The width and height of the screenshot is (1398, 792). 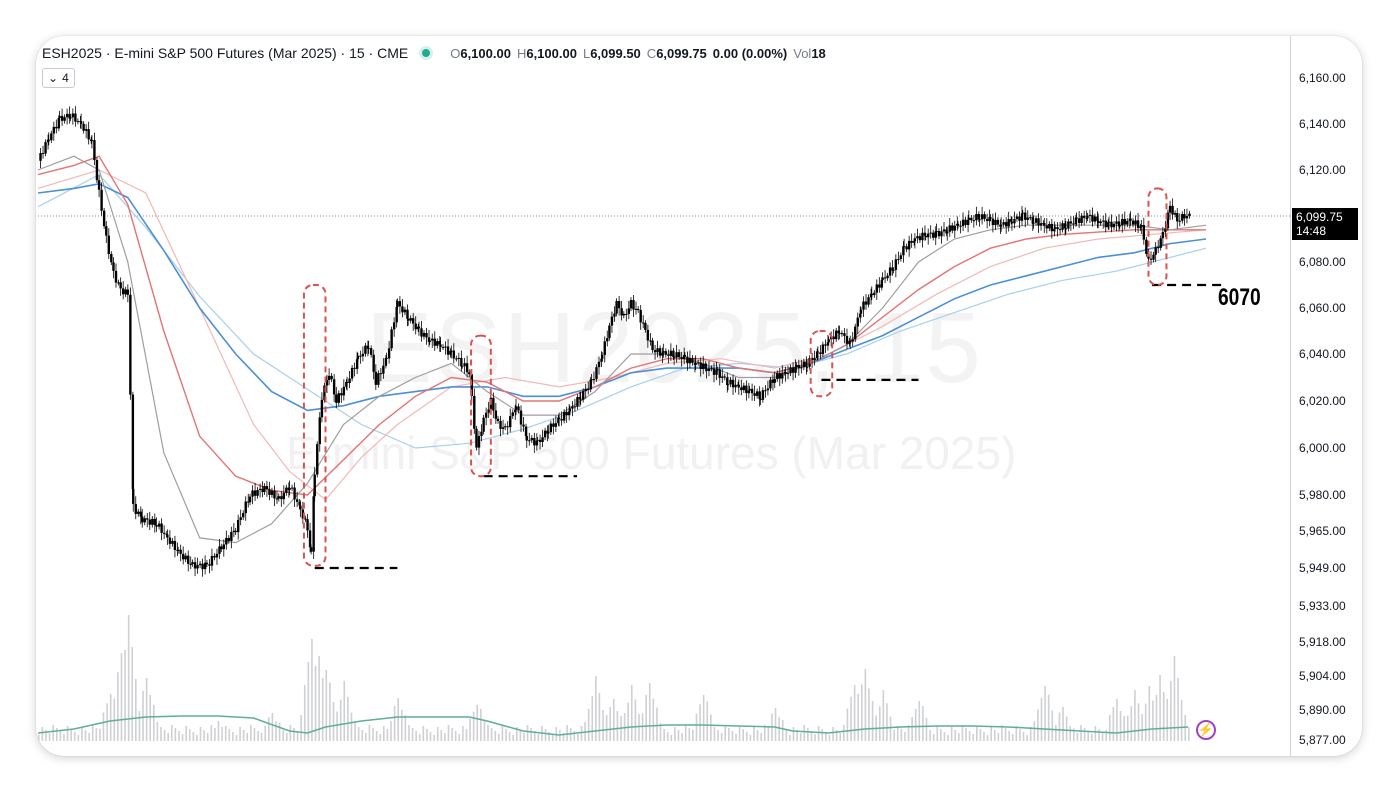 I want to click on highlight-box, so click(x=821, y=364).